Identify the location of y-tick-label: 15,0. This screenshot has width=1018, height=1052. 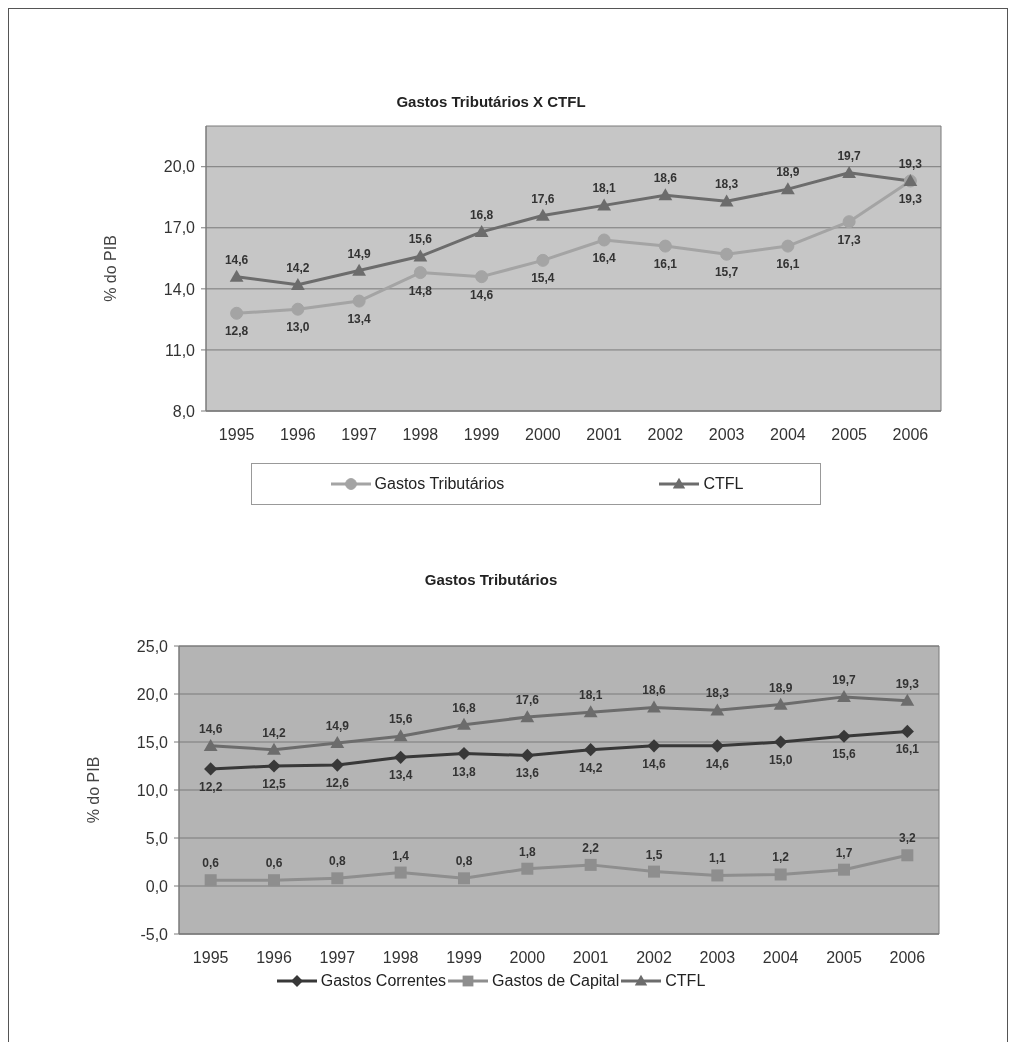
(152, 742).